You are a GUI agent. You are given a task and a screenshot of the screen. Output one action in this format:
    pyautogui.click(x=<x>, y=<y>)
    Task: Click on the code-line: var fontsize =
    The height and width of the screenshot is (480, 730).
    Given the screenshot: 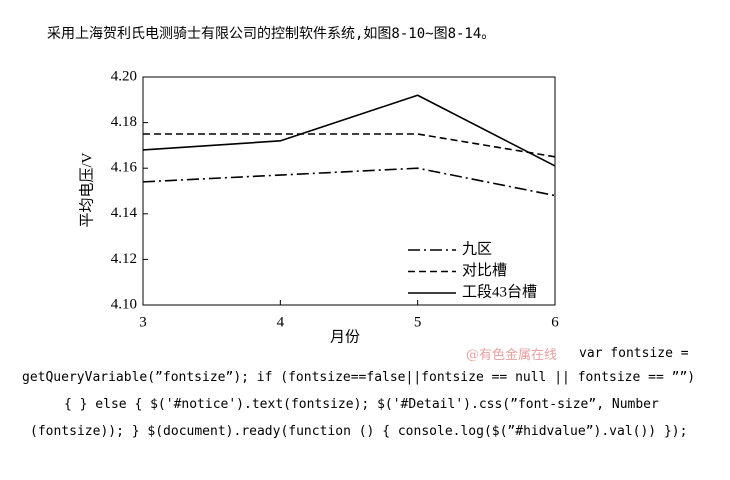 What is the action you would take?
    pyautogui.click(x=634, y=353)
    